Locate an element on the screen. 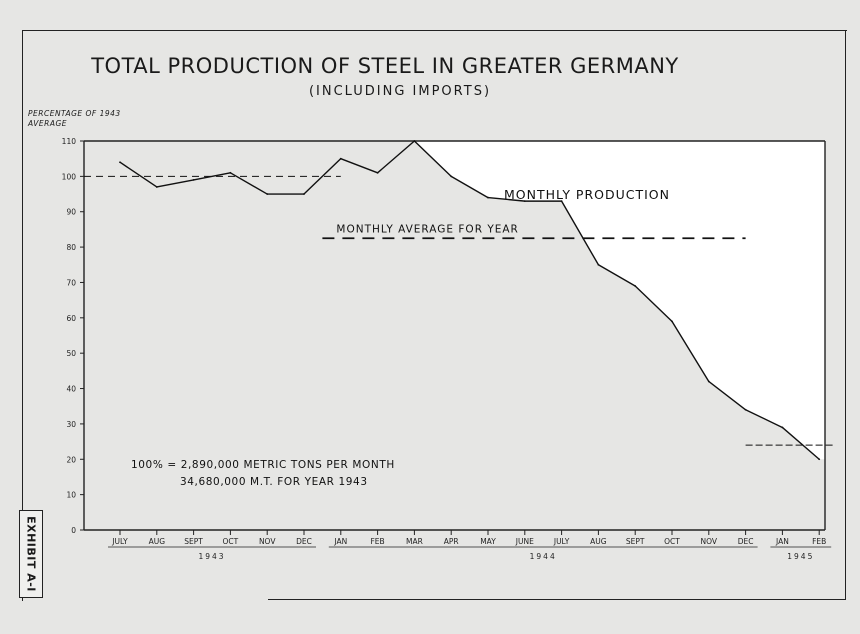  y-tick-label: 20 is located at coordinates (71, 459).